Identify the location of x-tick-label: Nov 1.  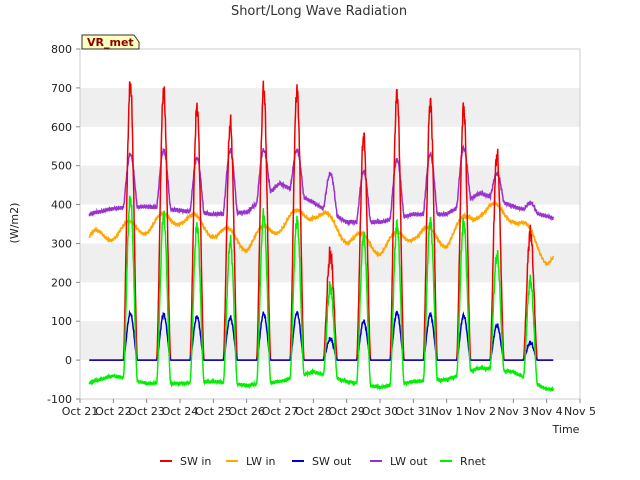
(447, 411).